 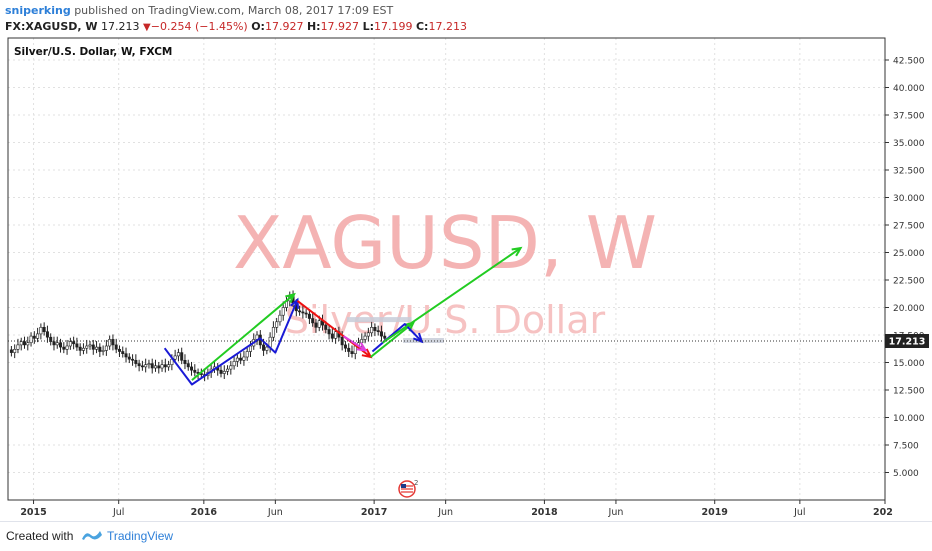 I want to click on watermark-symbol: XAGUSD, W, so click(x=445, y=243).